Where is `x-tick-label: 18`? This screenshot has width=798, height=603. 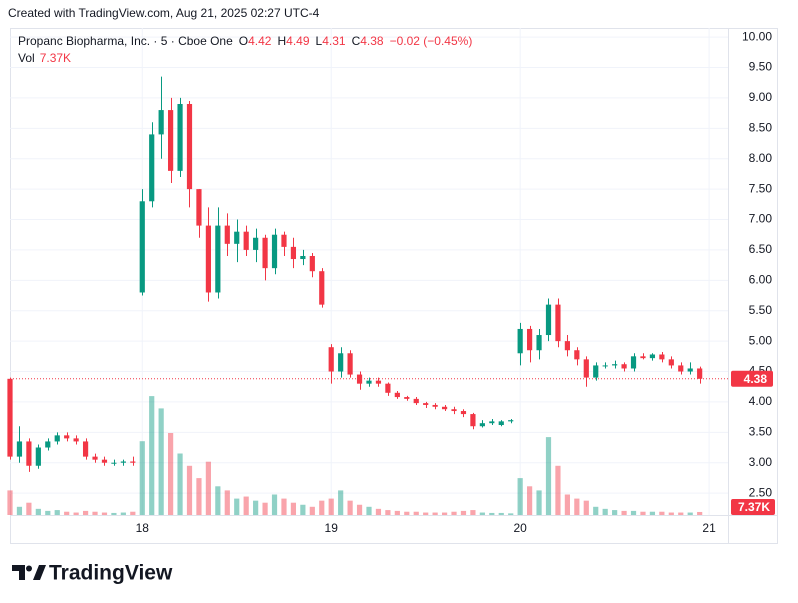 x-tick-label: 18 is located at coordinates (143, 528).